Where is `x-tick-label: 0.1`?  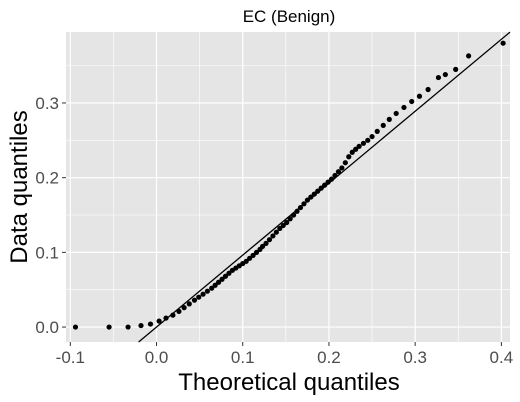 x-tick-label: 0.1 is located at coordinates (243, 357).